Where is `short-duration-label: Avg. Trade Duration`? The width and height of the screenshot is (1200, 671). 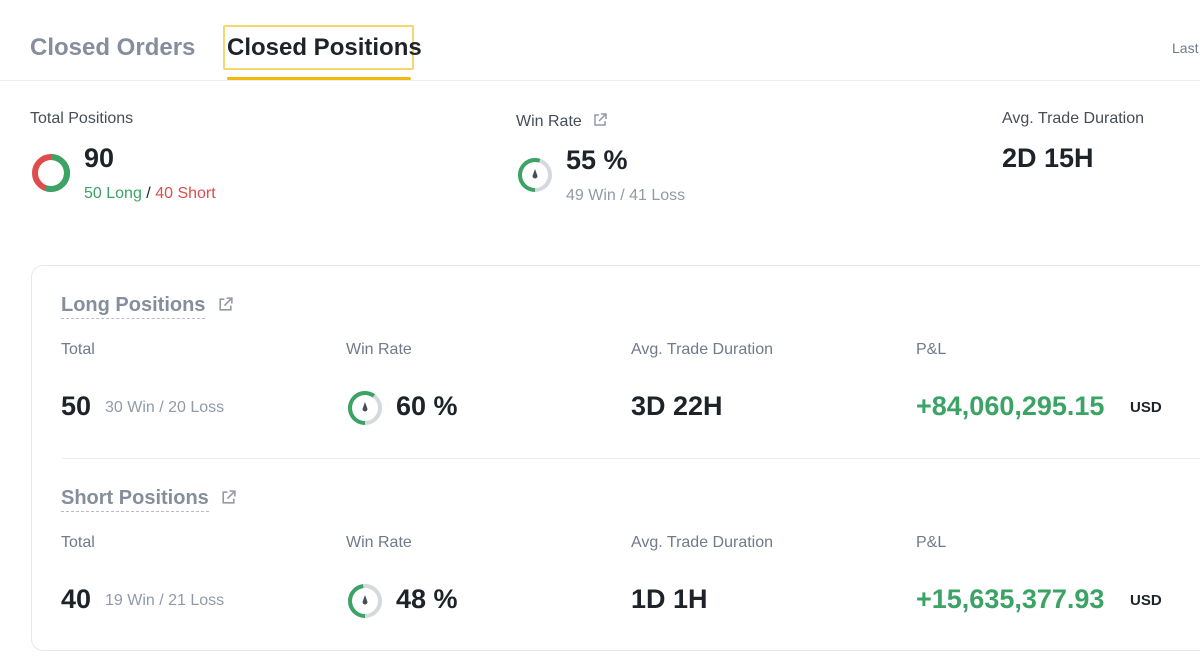
short-duration-label: Avg. Trade Duration is located at coordinates (702, 542).